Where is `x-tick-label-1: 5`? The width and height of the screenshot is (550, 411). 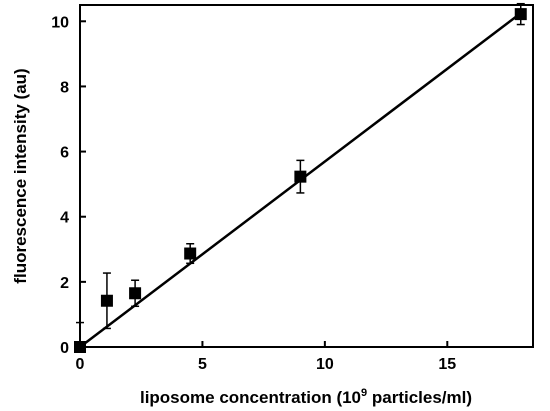
x-tick-label-1: 5 is located at coordinates (202, 364).